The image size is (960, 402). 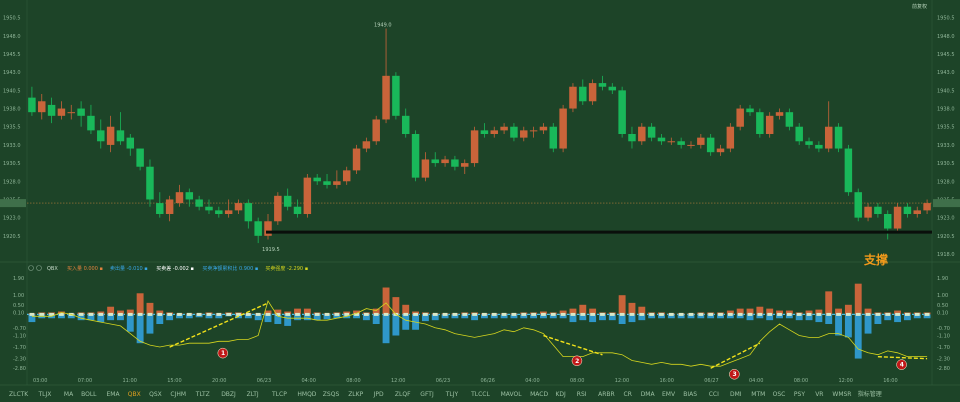 What do you see at coordinates (228, 394) in the screenshot?
I see `tab-dbzj: DBZJ` at bounding box center [228, 394].